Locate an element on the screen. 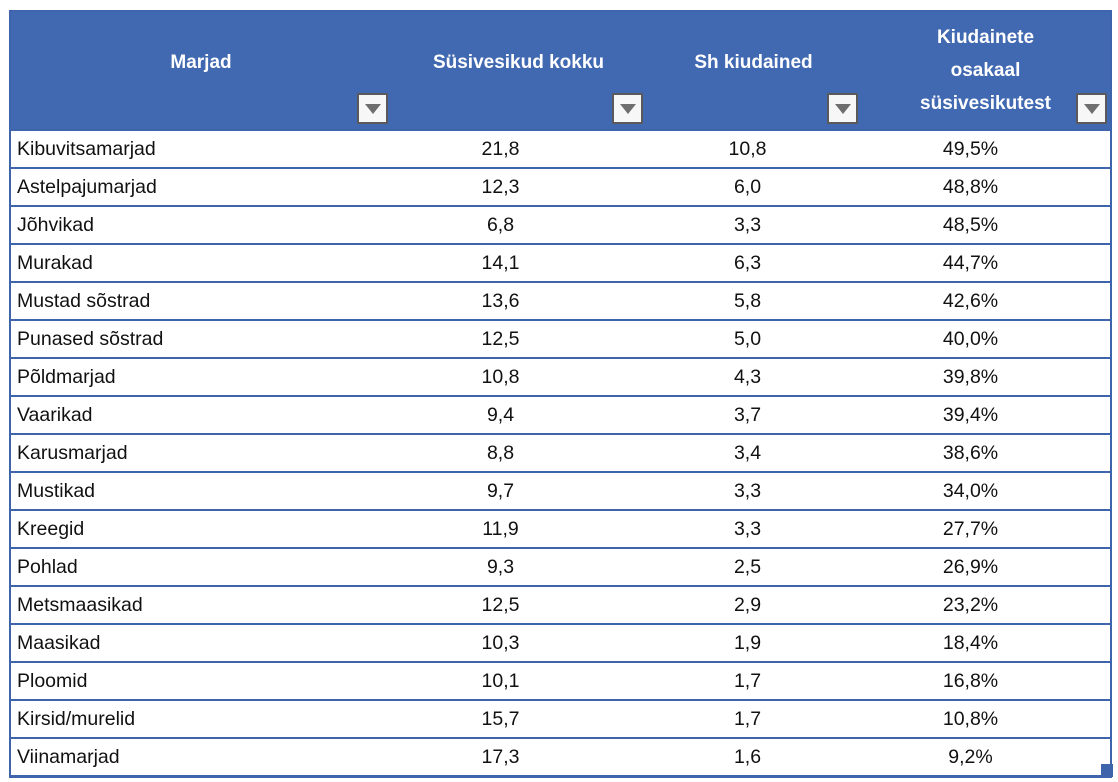  cell-carbs-total: 8,8 is located at coordinates (518, 453).